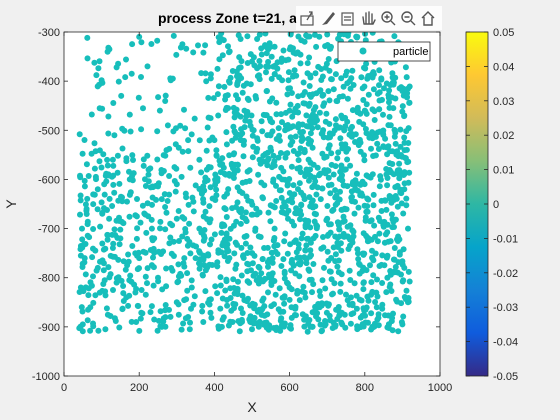  Describe the element at coordinates (369, 18) in the screenshot. I see `pan-icon` at that location.